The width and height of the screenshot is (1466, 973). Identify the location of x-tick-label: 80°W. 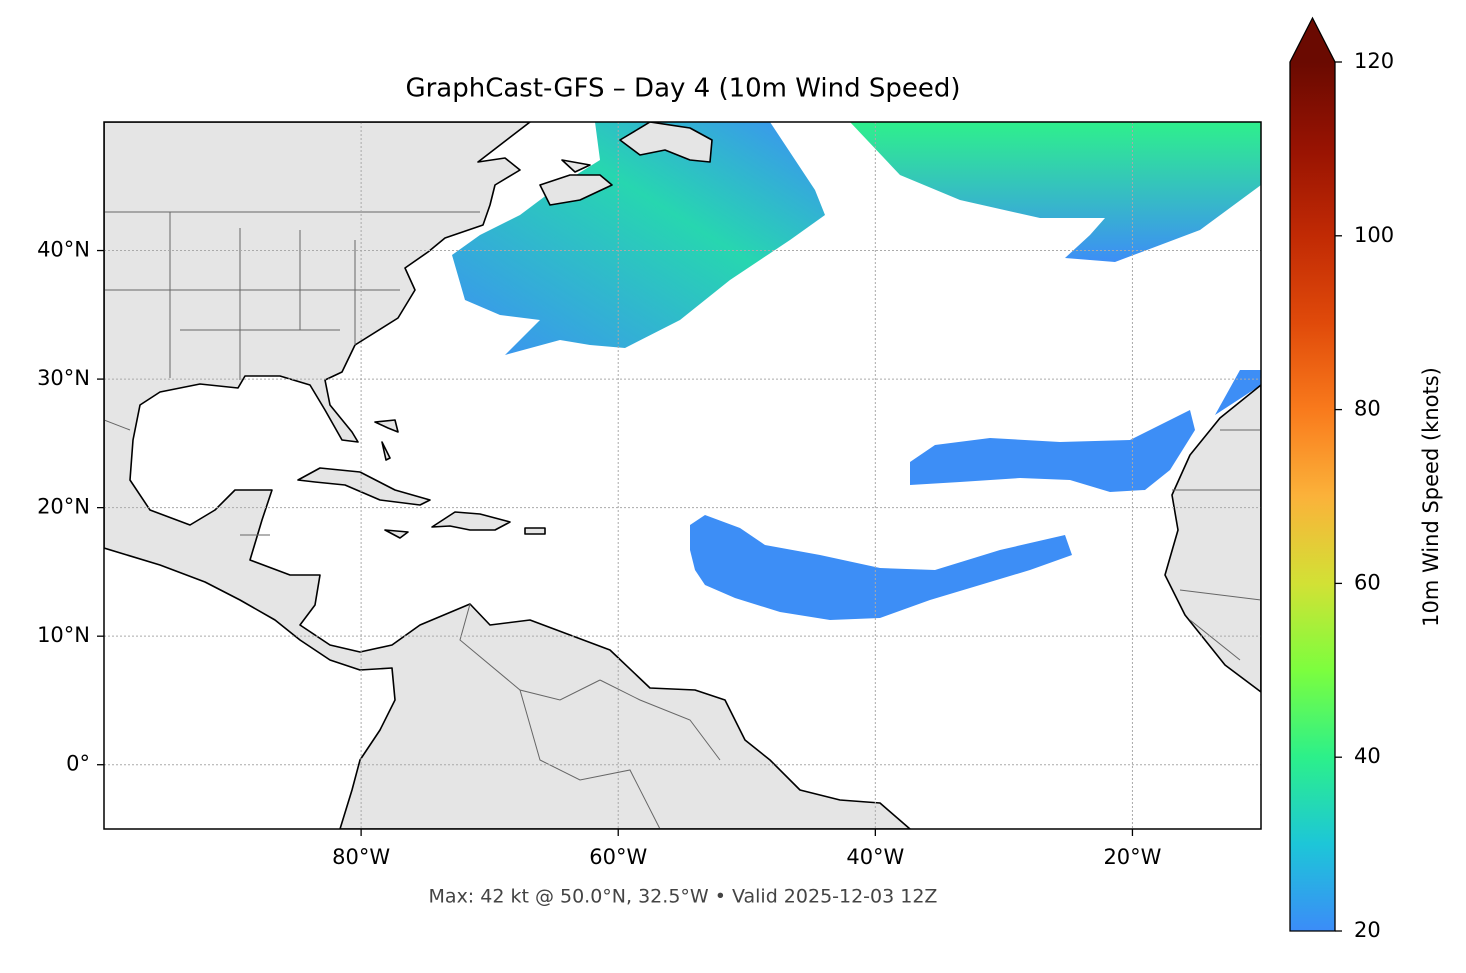
(361, 857).